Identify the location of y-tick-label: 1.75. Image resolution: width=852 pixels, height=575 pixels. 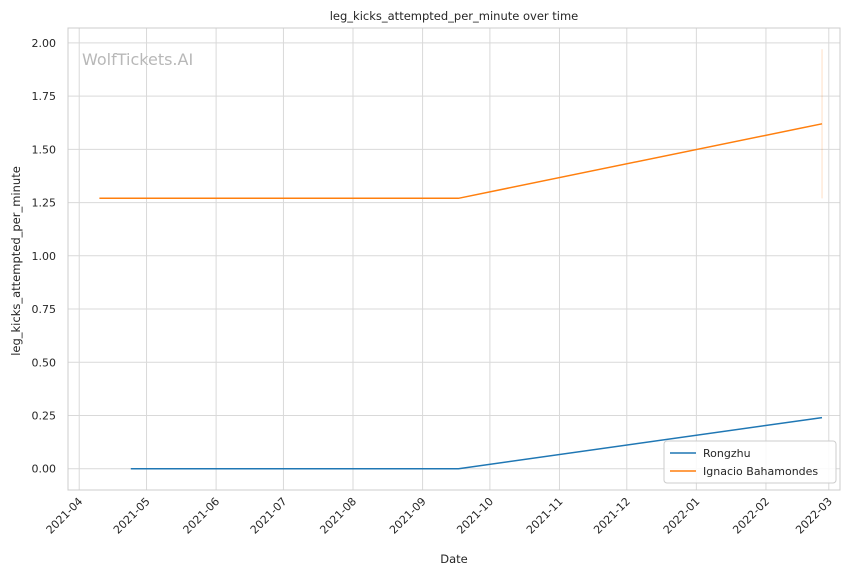
(44, 96).